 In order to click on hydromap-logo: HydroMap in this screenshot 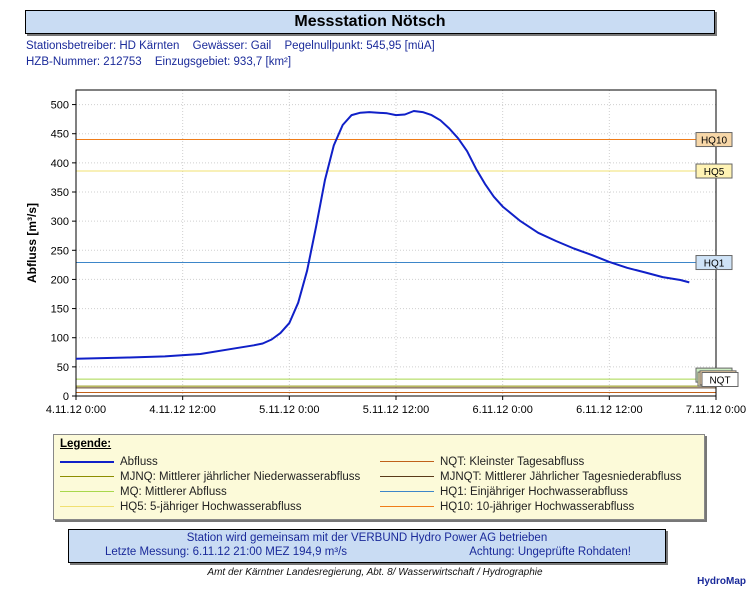, I will do `click(721, 581)`.